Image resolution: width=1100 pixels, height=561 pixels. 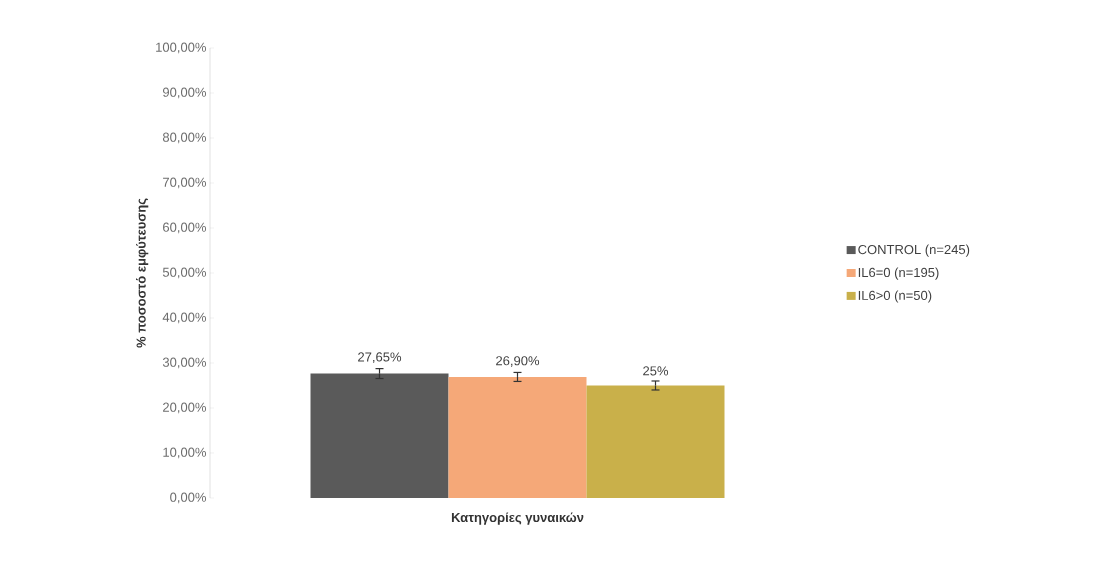 What do you see at coordinates (380, 358) in the screenshot?
I see `data-label: 27,65%` at bounding box center [380, 358].